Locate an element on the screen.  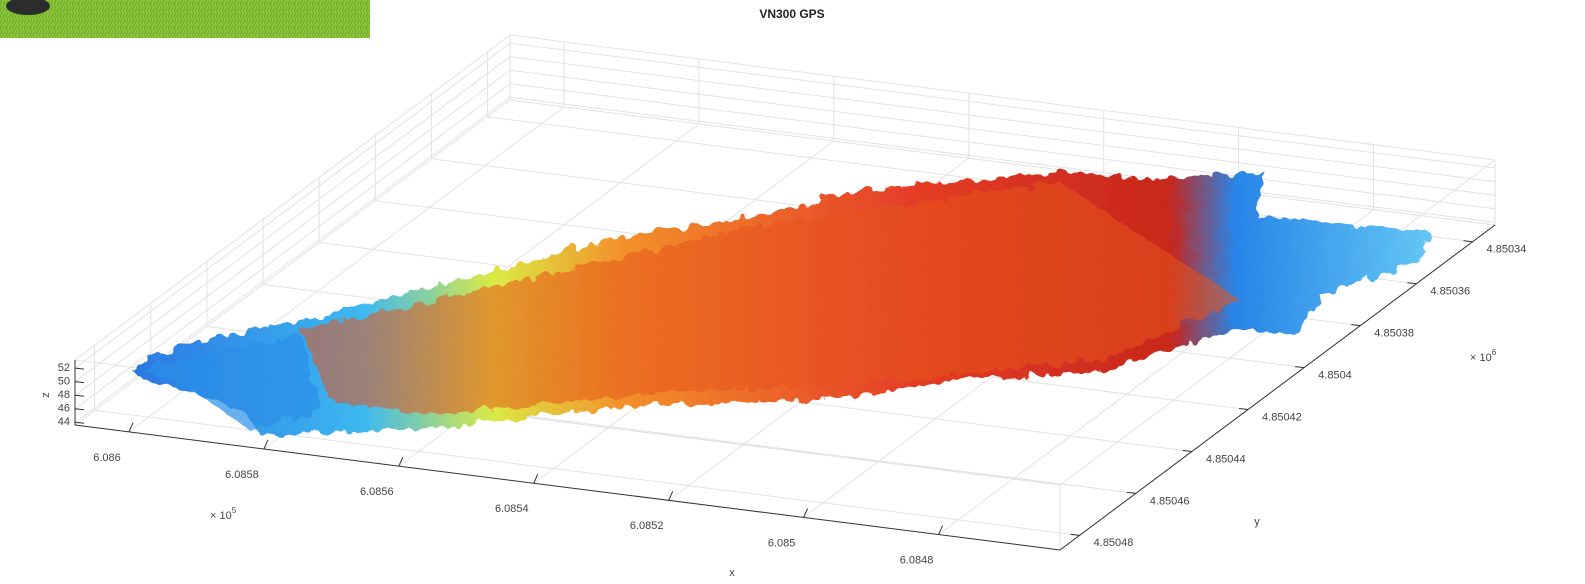
multiplier-power: 5 is located at coordinates (234, 510).